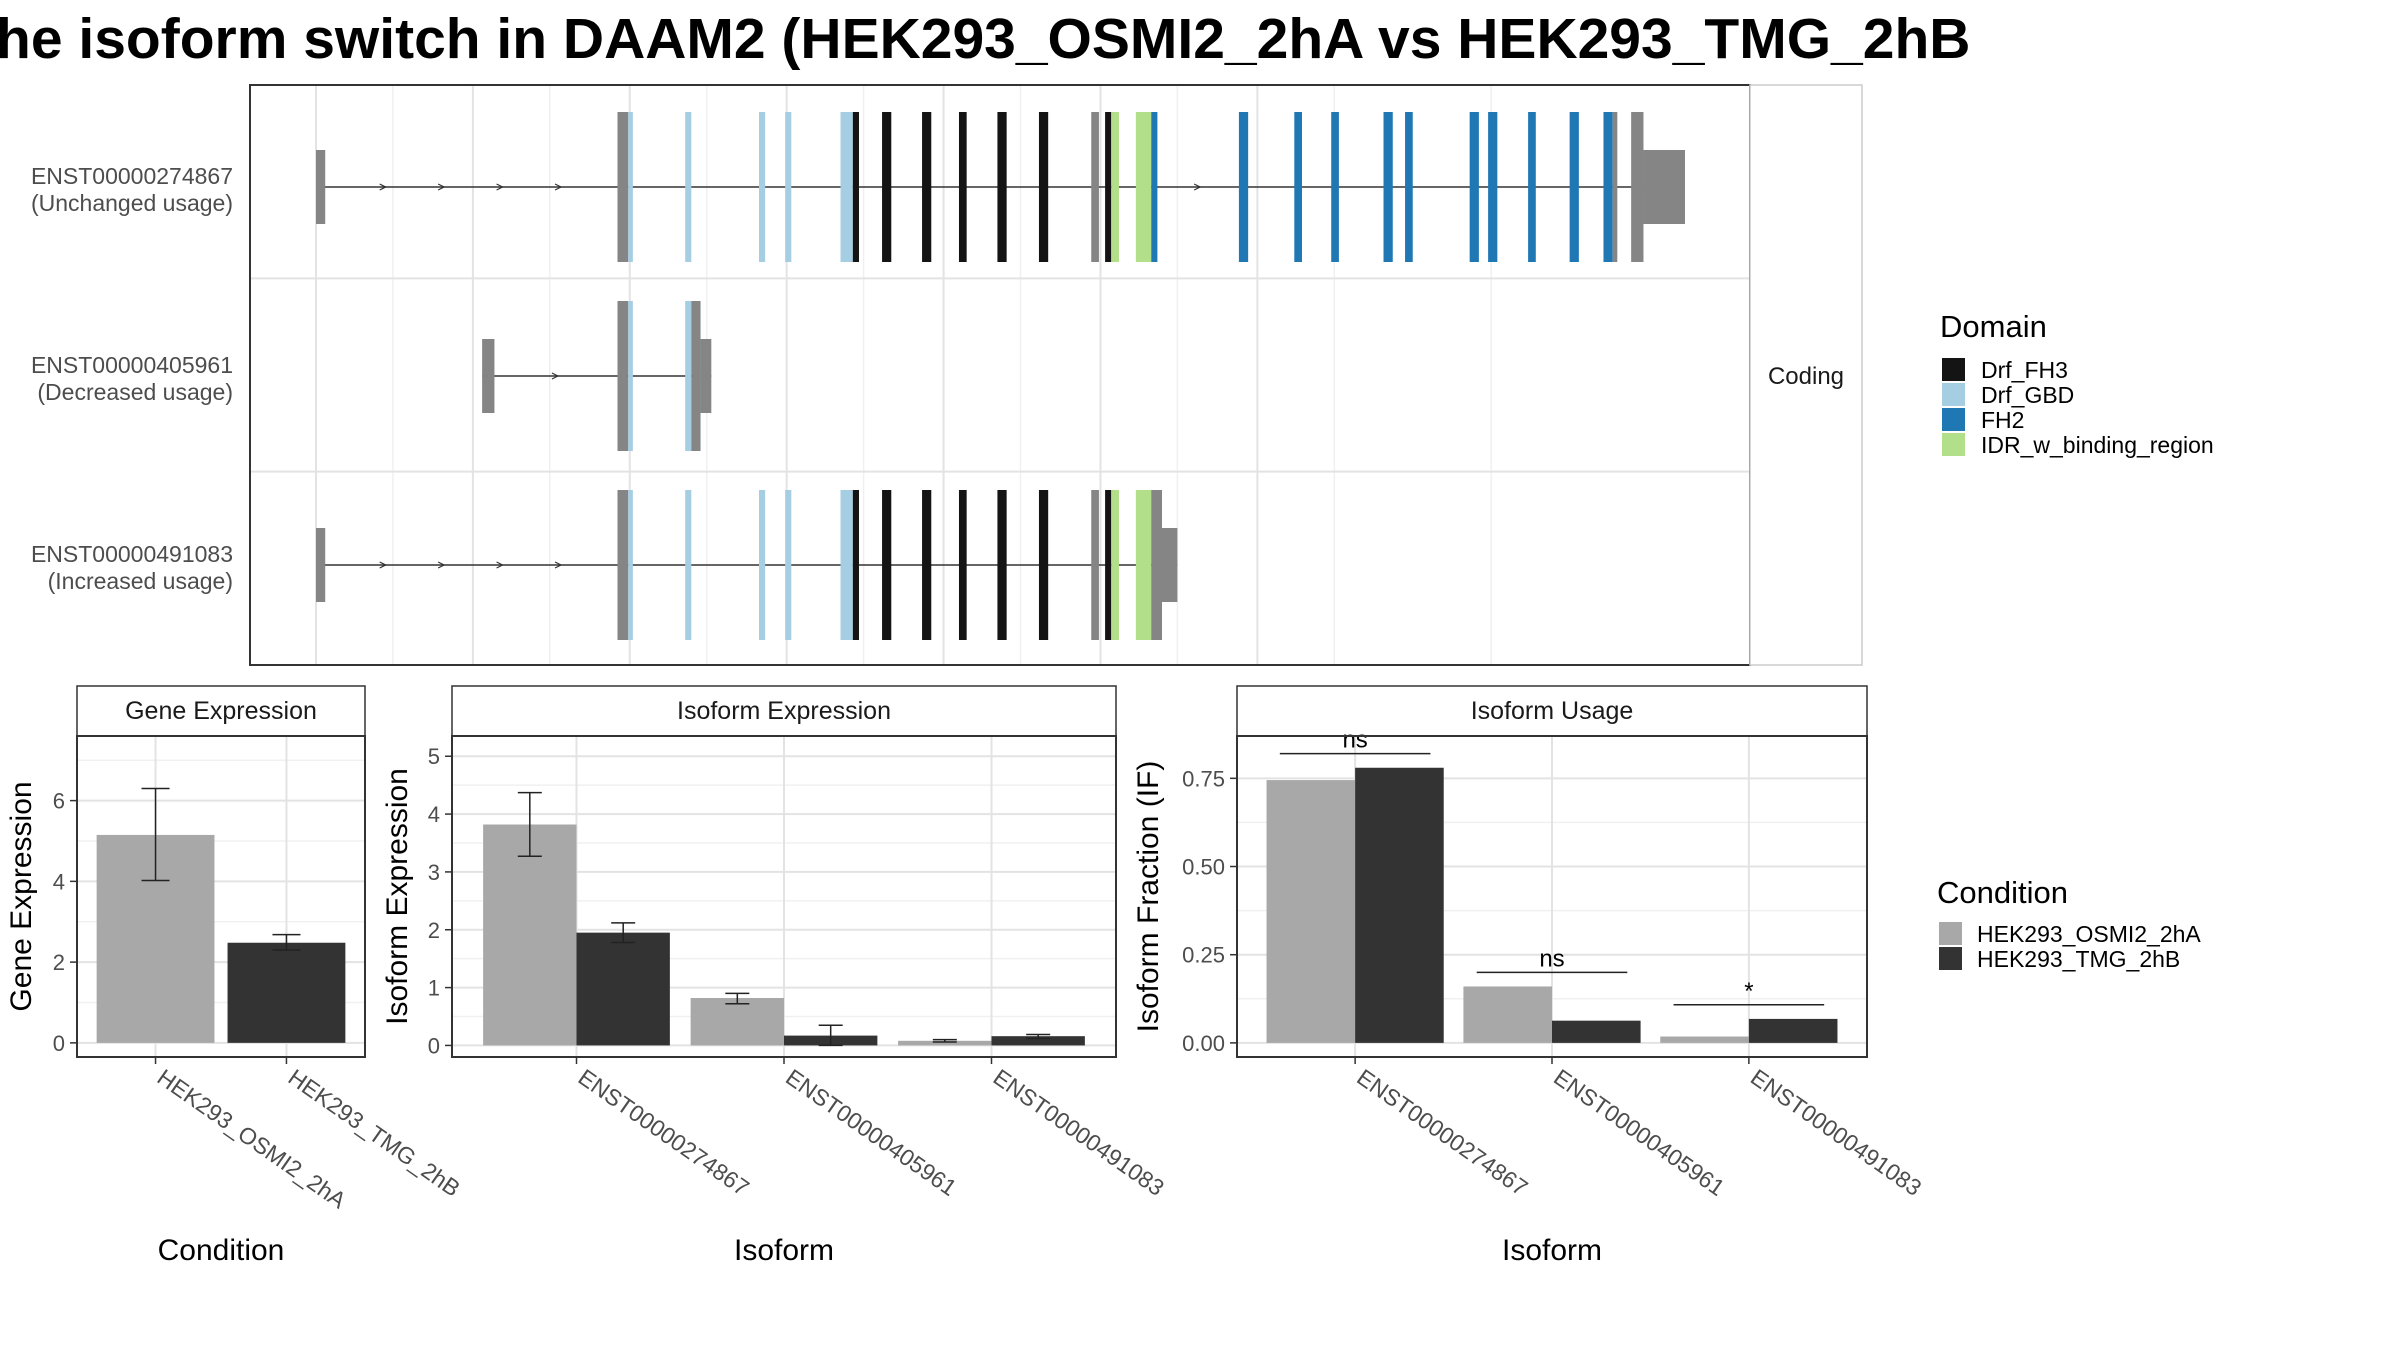  Describe the element at coordinates (21, 896) in the screenshot. I see `y-axis-title: Gene Expression` at that location.